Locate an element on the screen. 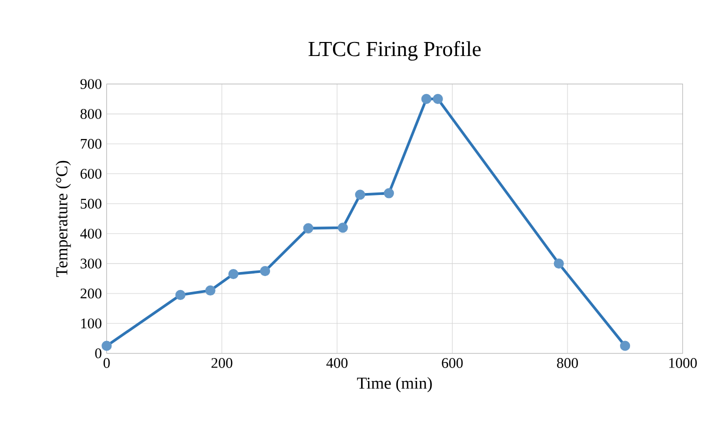 This screenshot has width=714, height=436. y-tick-label: 700 is located at coordinates (91, 143).